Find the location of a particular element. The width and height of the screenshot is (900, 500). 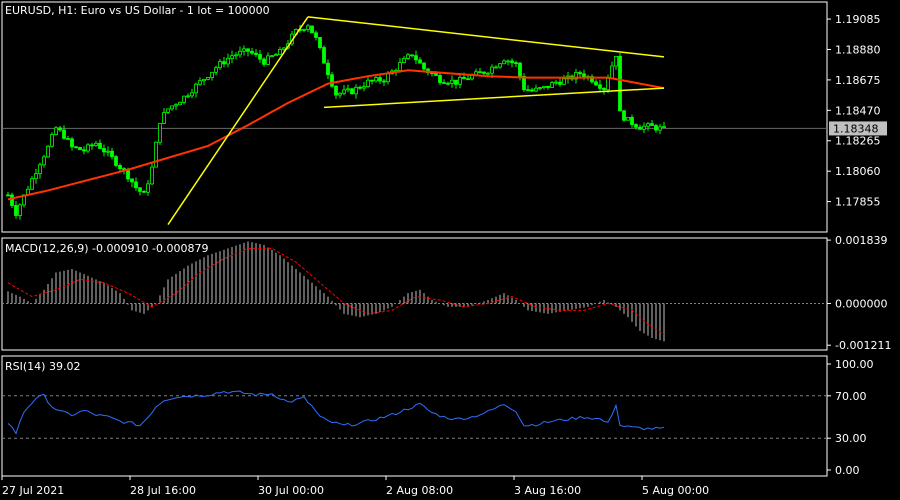

x-tick-label: 30 Jul 00:00 is located at coordinates (291, 490).